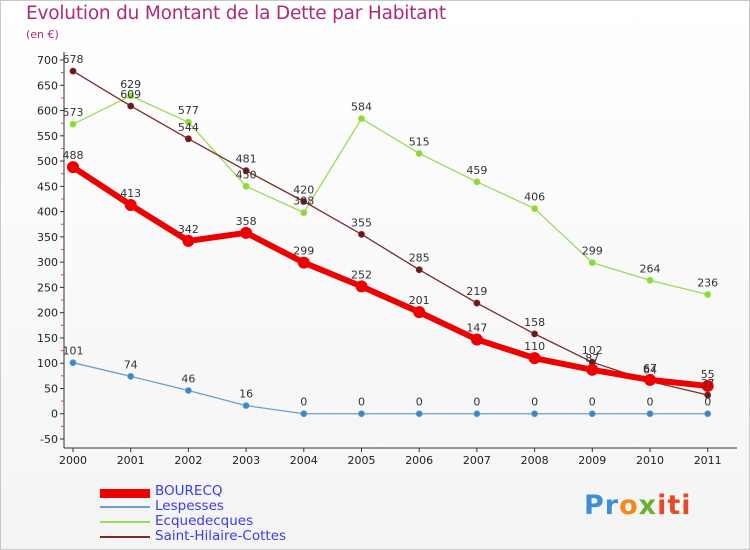 This screenshot has height=550, width=750. I want to click on legend-label: Lespesses, so click(189, 506).